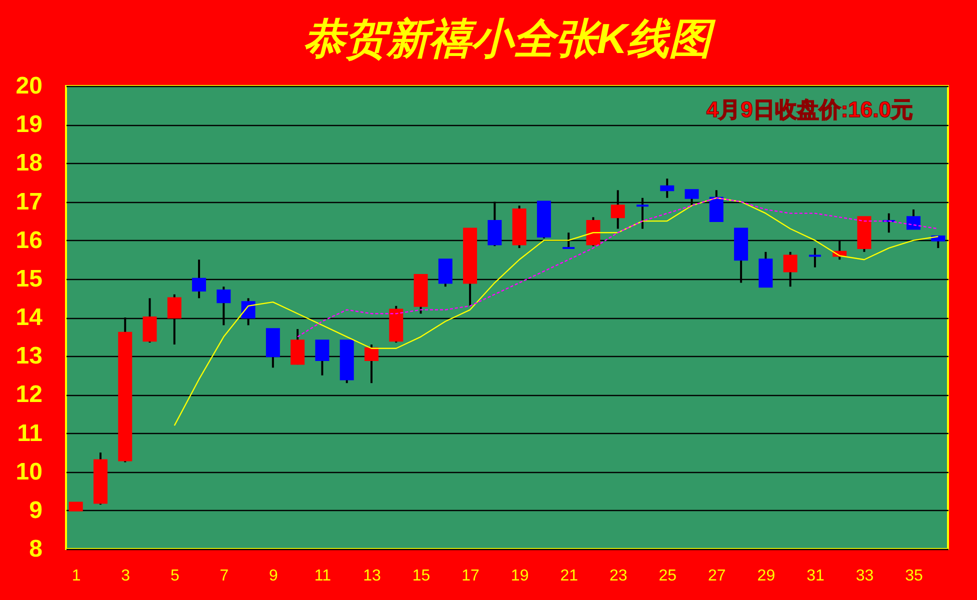 Image resolution: width=977 pixels, height=600 pixels. I want to click on x-tick-label: 23, so click(618, 576).